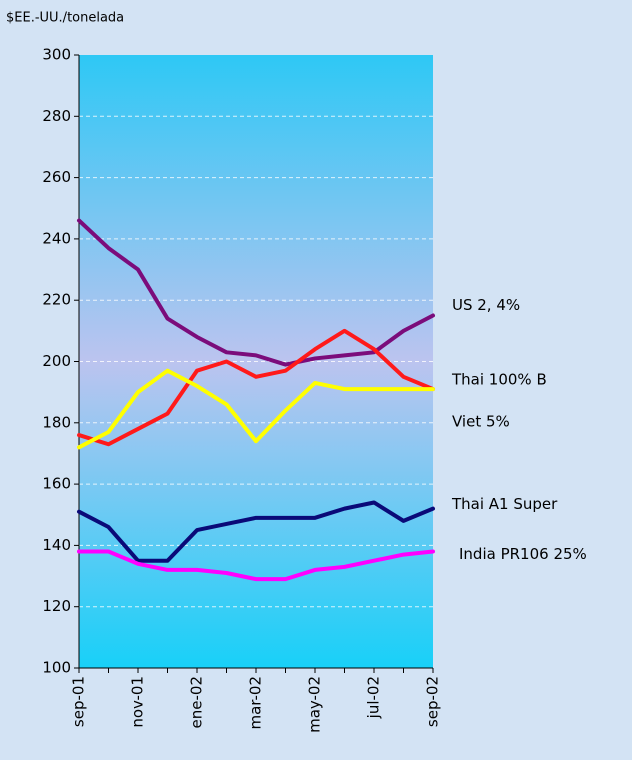 The height and width of the screenshot is (760, 632). I want to click on y-tick-label: 300, so click(56, 55).